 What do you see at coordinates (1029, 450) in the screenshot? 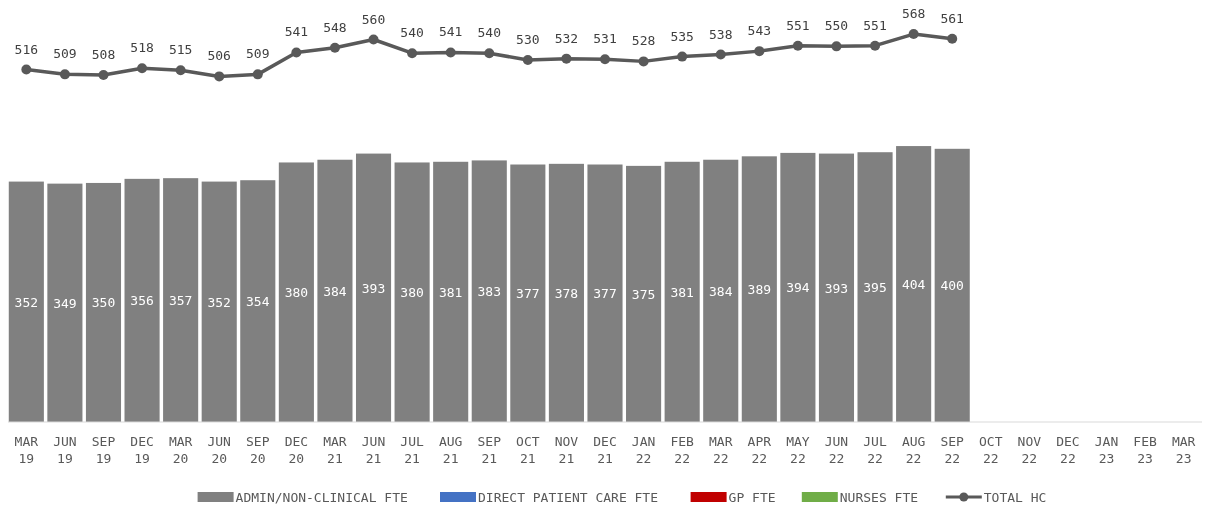
I see `x-tick-label: NOV 22` at bounding box center [1029, 450].